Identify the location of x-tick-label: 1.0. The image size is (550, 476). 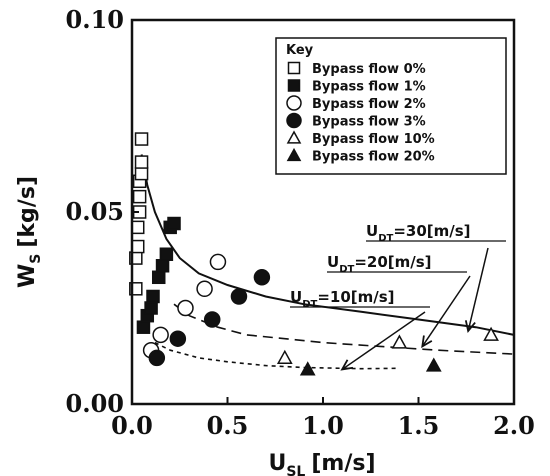
(323, 425).